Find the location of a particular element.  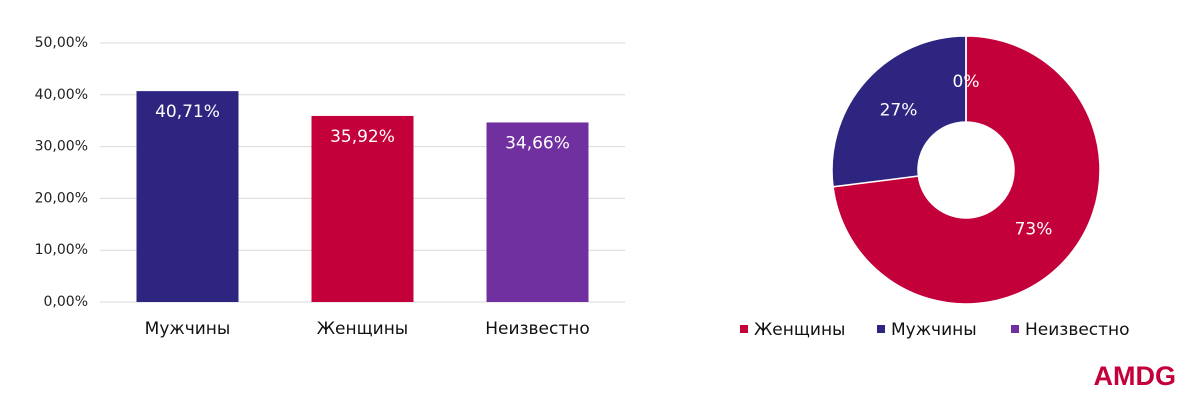

value-label: 27% is located at coordinates (899, 110).